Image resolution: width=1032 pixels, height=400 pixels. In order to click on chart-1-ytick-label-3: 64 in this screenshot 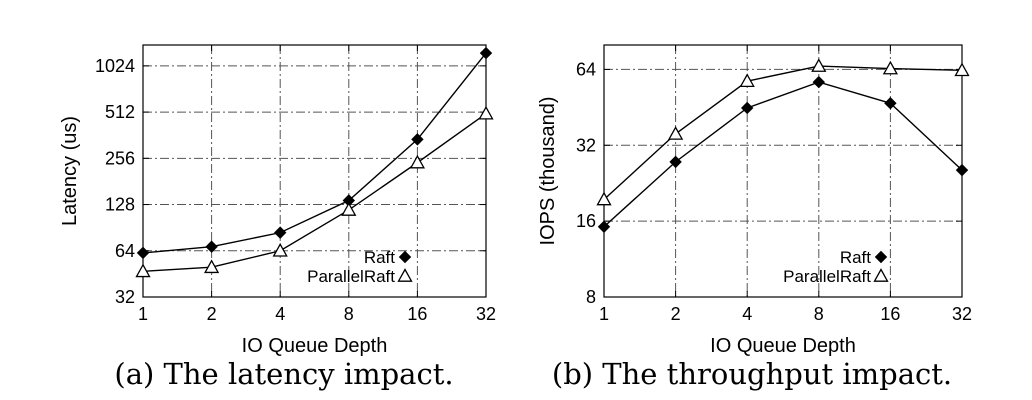, I will do `click(586, 69)`.